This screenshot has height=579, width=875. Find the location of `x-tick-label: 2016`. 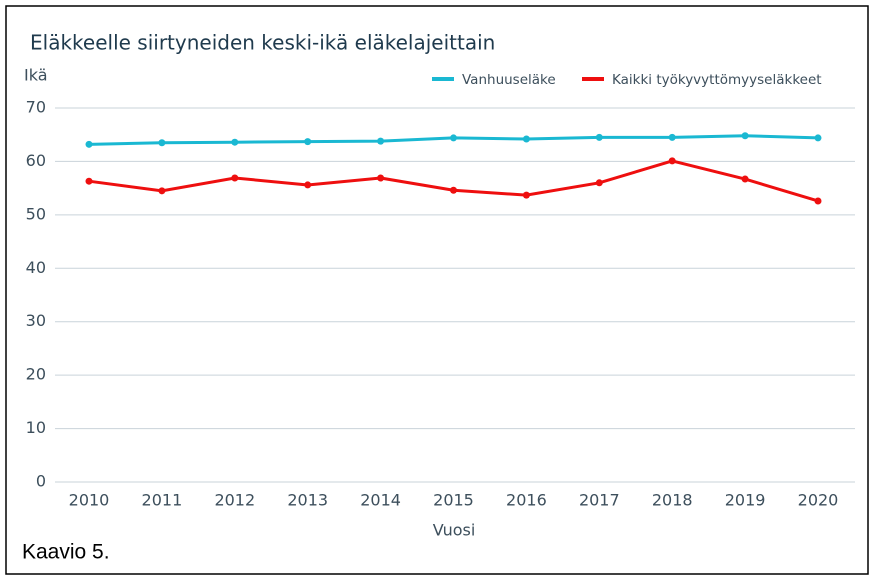

x-tick-label: 2016 is located at coordinates (526, 500).